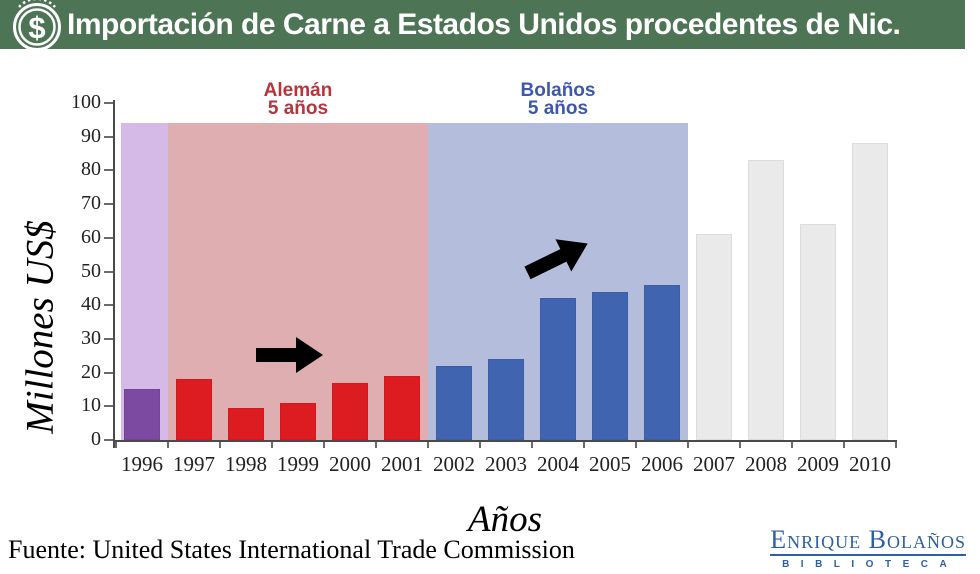  Describe the element at coordinates (610, 365) in the screenshot. I see `bar-2005` at that location.